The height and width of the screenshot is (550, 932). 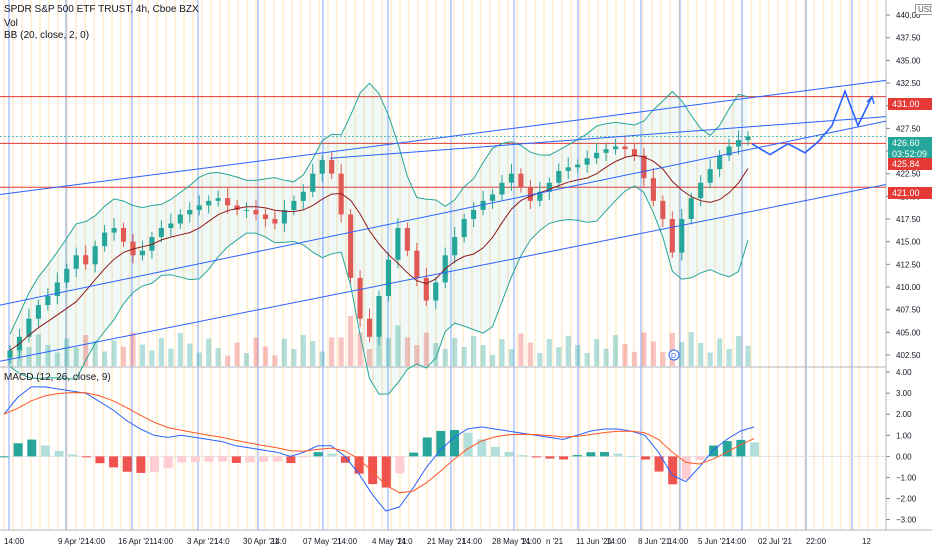 I want to click on x-tick-label: 16 Apr '21, so click(x=136, y=541).